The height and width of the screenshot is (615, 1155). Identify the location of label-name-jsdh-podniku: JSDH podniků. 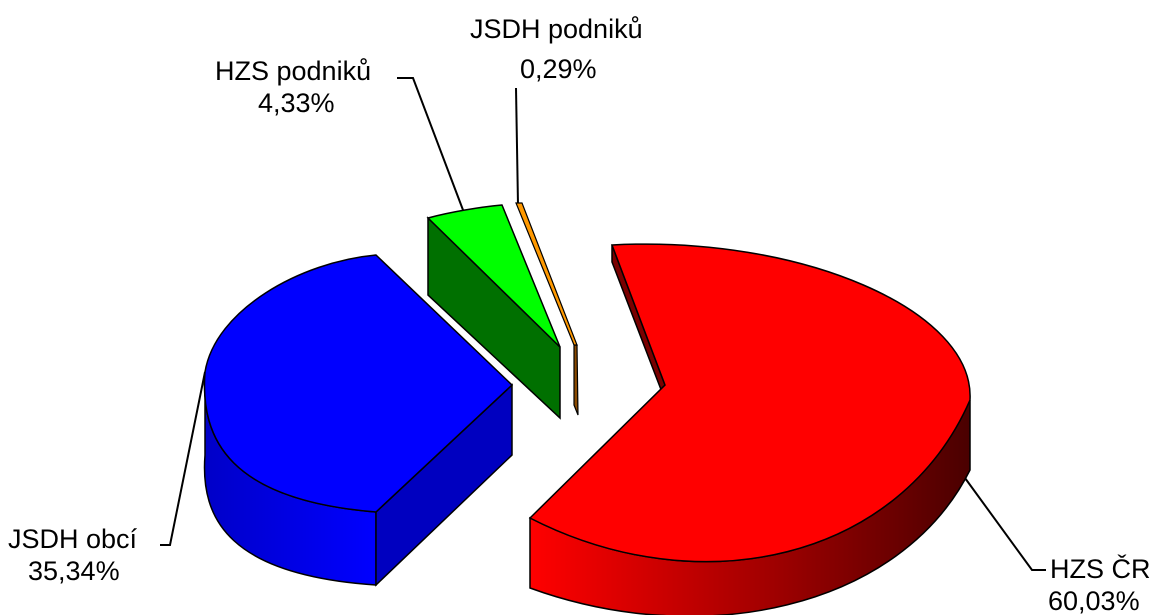
(556, 29).